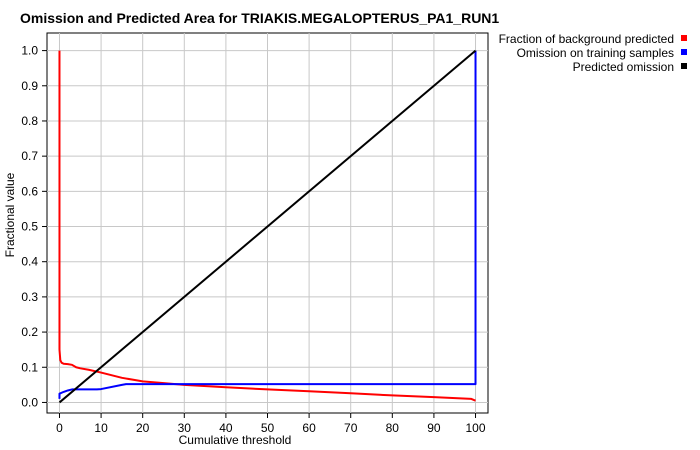 This screenshot has width=700, height=450. I want to click on x-axis-title: Cumulative threshold, so click(235, 440).